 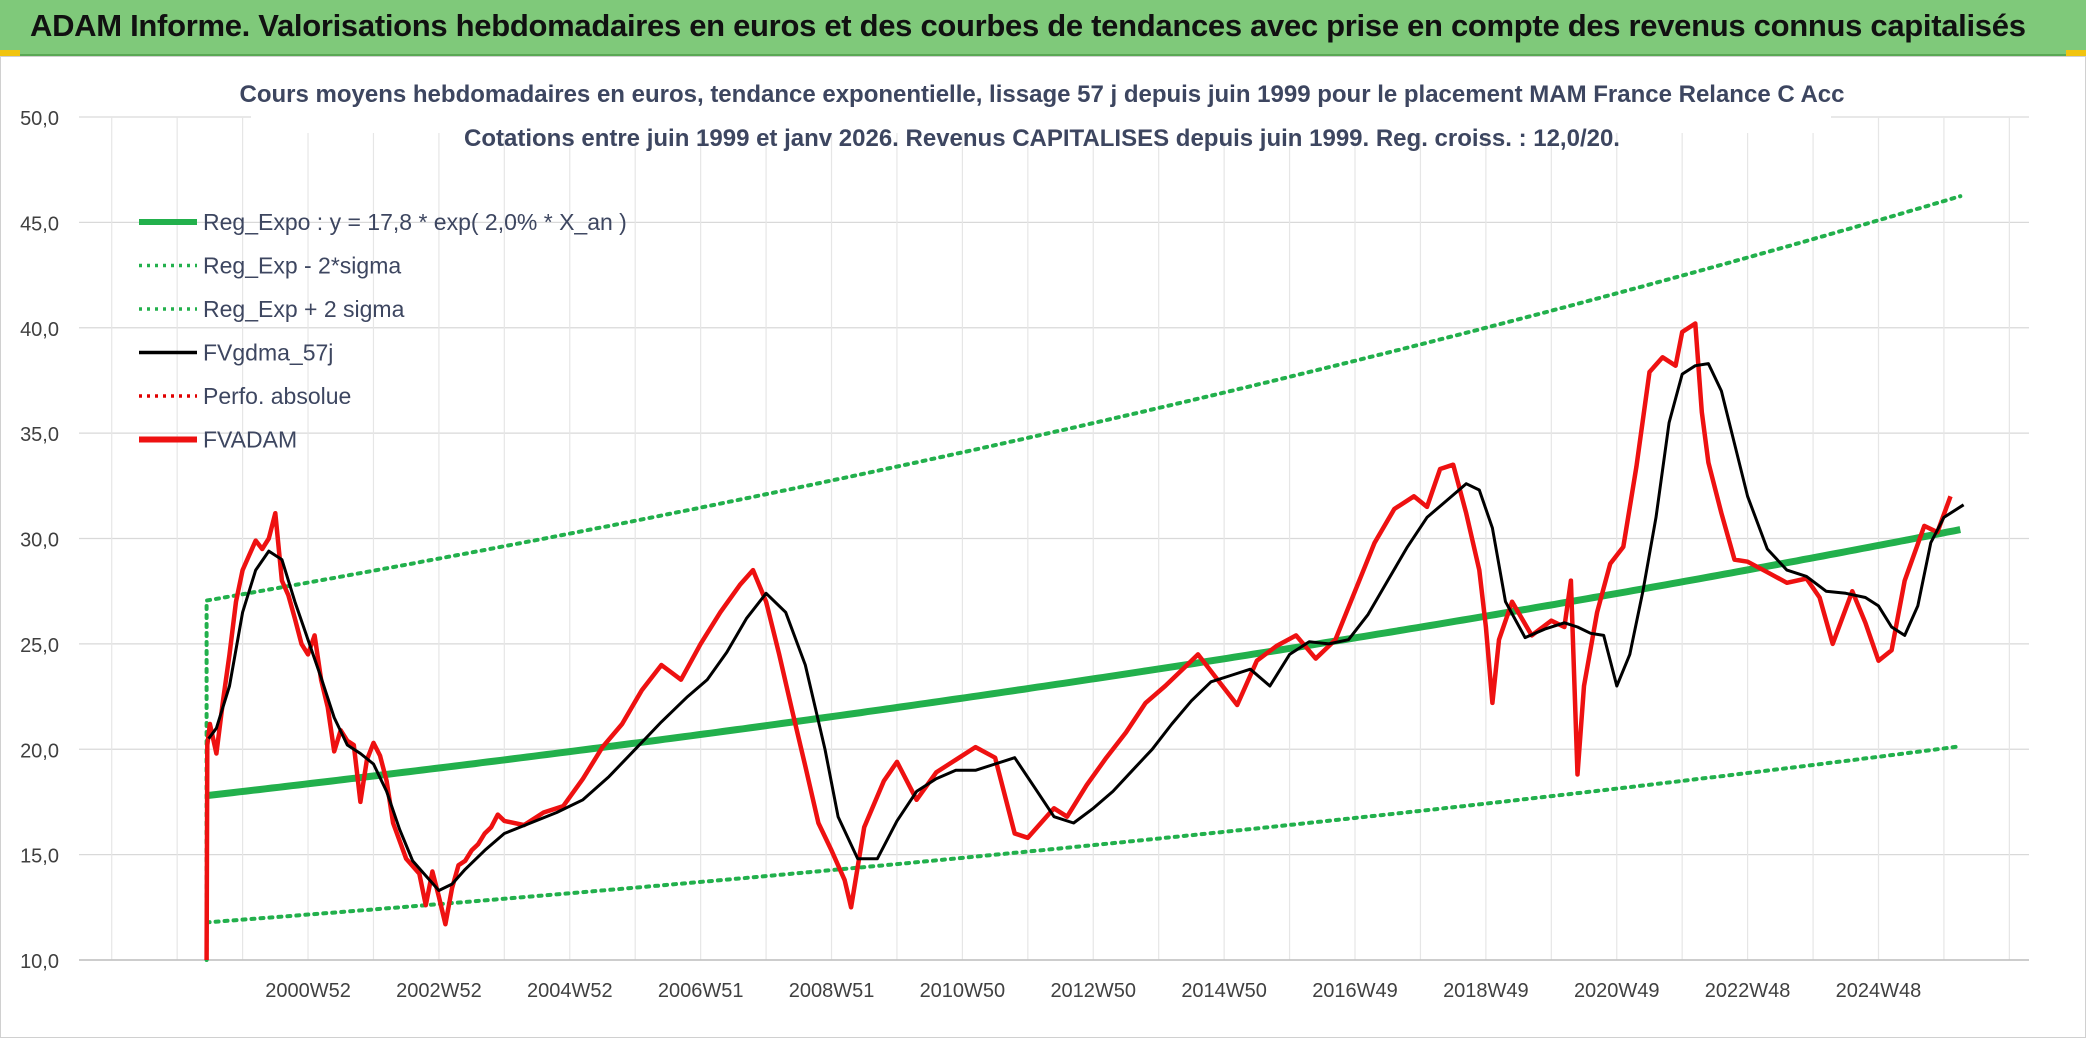 I want to click on x-tick-label: 2024W48, so click(x=1879, y=991).